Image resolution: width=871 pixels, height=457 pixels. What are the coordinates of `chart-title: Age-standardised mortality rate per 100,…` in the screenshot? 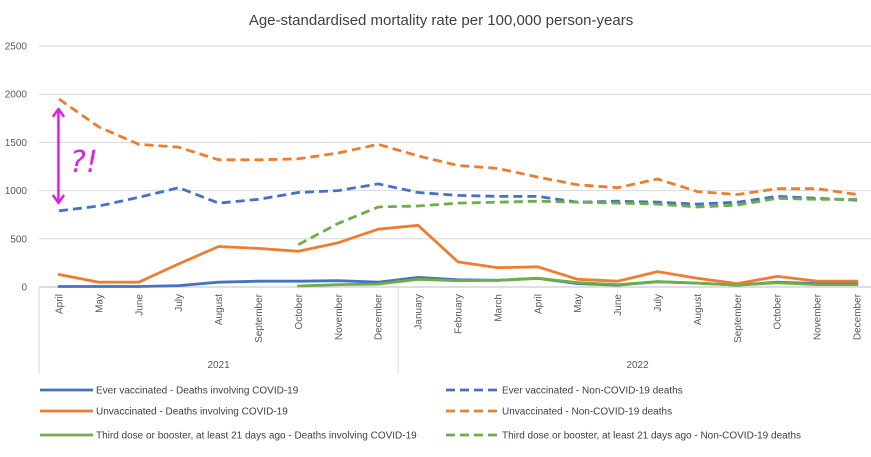 It's located at (441, 20).